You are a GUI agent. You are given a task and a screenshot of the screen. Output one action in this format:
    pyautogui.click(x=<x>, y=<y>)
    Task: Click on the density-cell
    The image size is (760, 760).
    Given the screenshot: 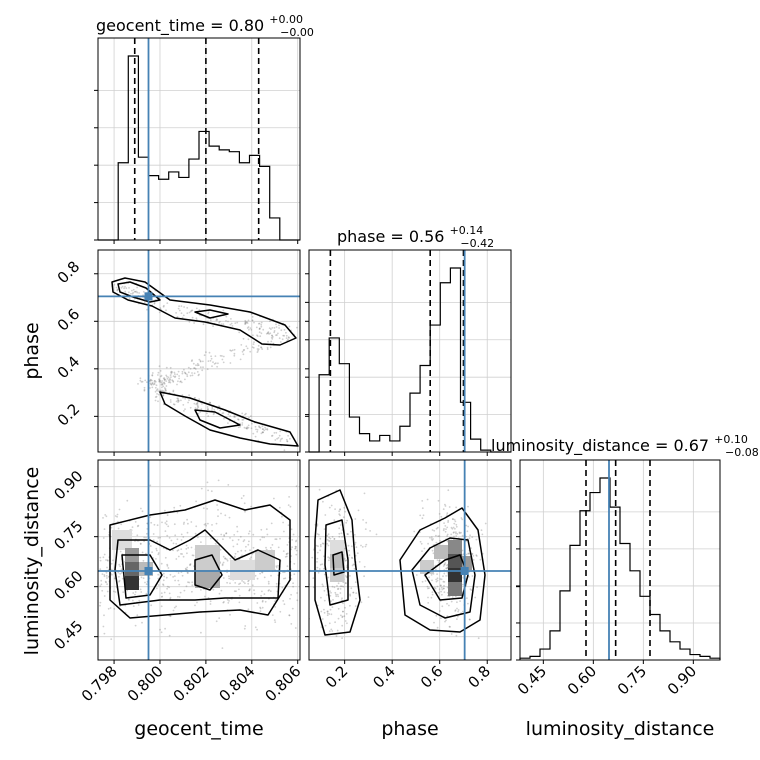 What is the action you would take?
    pyautogui.click(x=207, y=579)
    